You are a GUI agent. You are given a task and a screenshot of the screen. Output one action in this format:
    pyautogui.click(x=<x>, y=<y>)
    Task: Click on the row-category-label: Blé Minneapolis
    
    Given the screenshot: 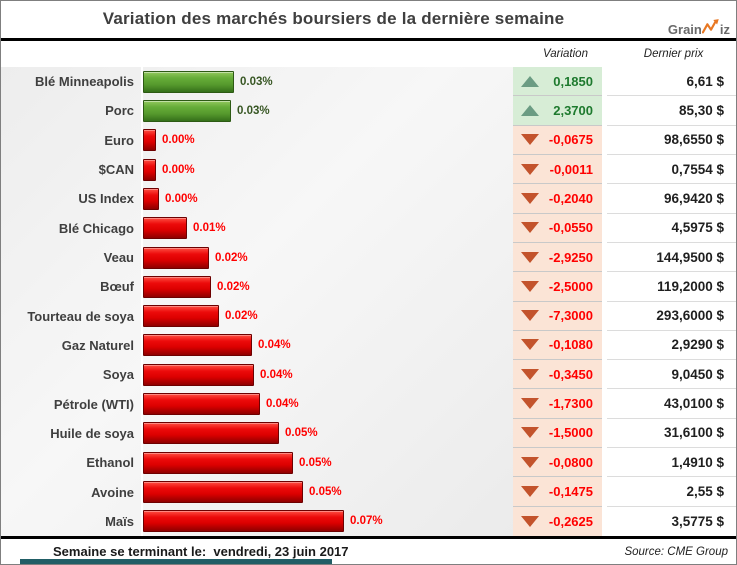 What is the action you would take?
    pyautogui.click(x=84, y=82)
    